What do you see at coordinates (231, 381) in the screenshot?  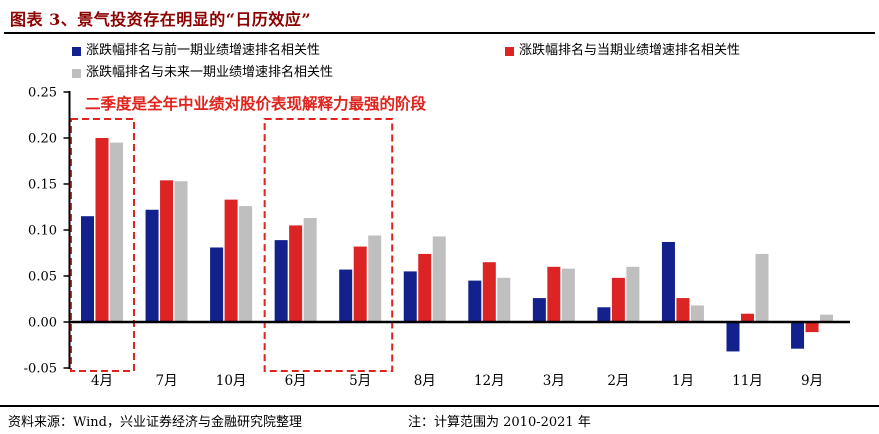 I see `x-tick-label: 10月` at bounding box center [231, 381].